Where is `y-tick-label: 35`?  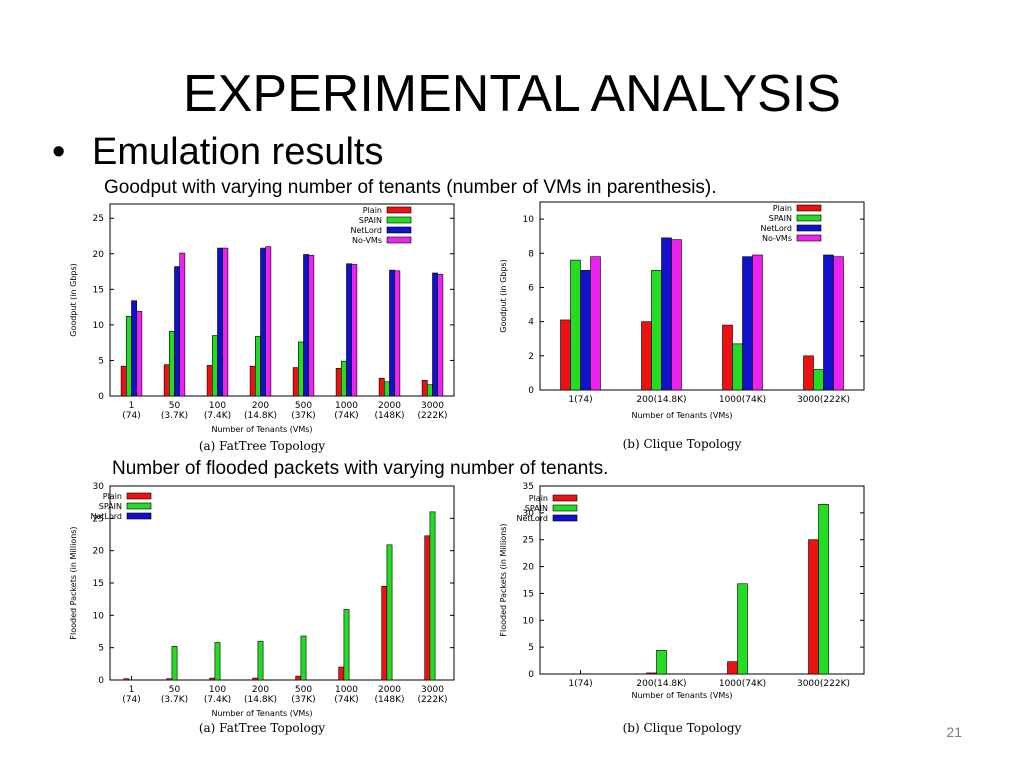 y-tick-label: 35 is located at coordinates (528, 487).